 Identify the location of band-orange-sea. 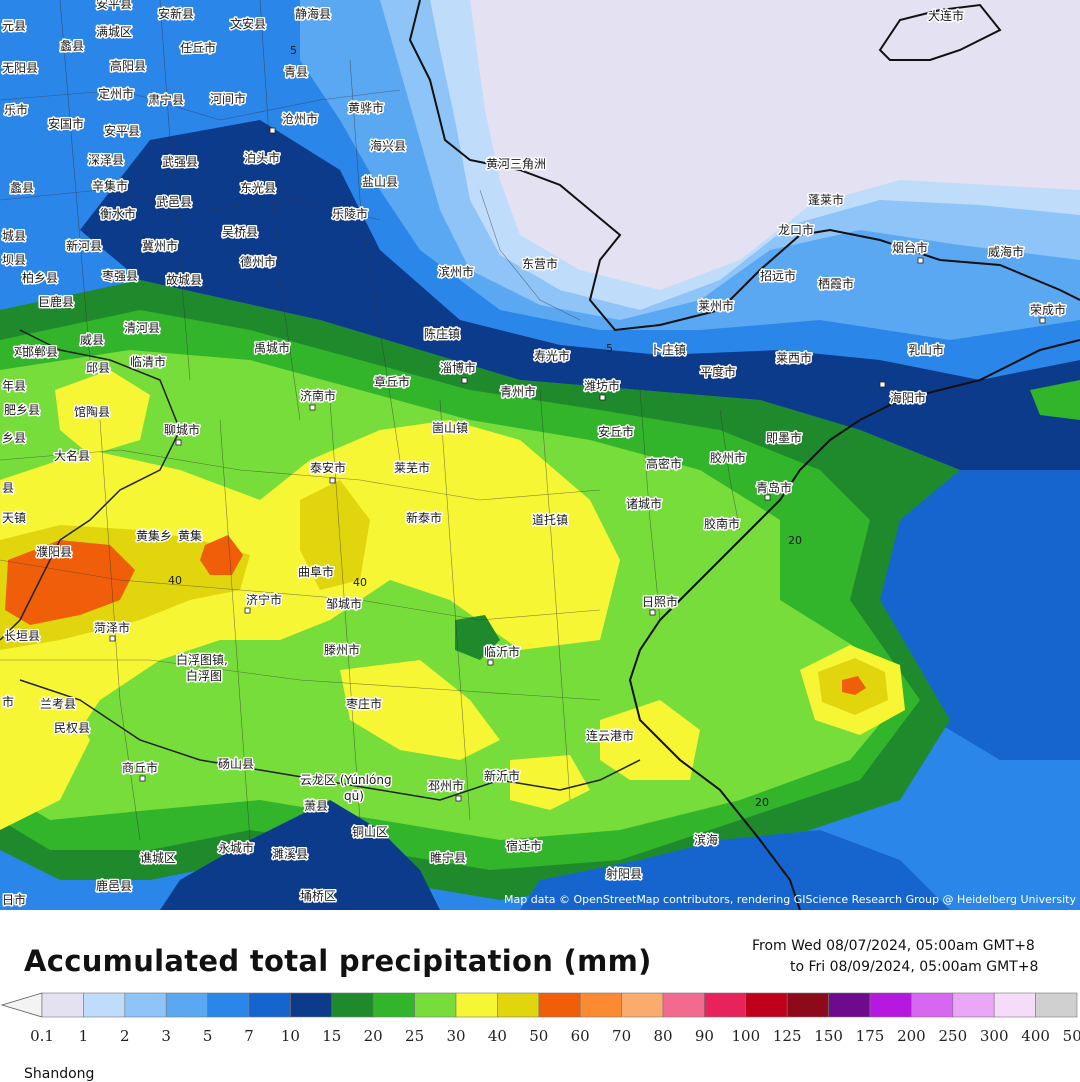
(854, 685).